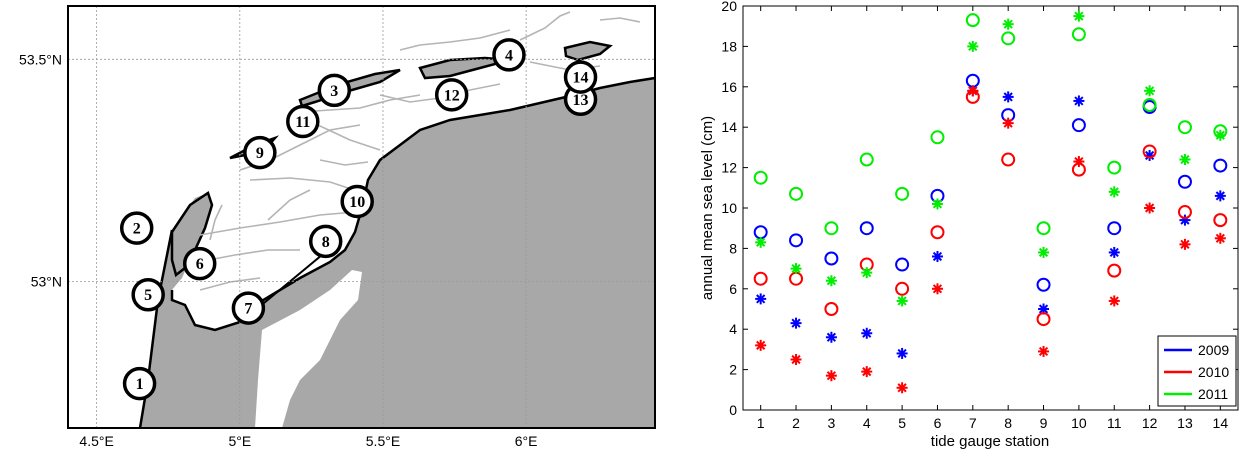 The width and height of the screenshot is (1248, 454). Describe the element at coordinates (1185, 423) in the screenshot. I see `x-tick-label: 13` at that location.